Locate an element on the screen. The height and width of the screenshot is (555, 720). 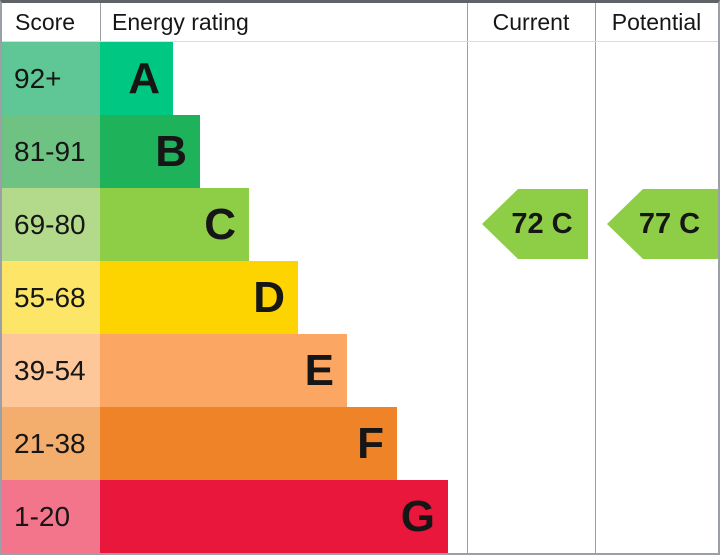
header-energy-rating: Energy rating is located at coordinates (180, 22).